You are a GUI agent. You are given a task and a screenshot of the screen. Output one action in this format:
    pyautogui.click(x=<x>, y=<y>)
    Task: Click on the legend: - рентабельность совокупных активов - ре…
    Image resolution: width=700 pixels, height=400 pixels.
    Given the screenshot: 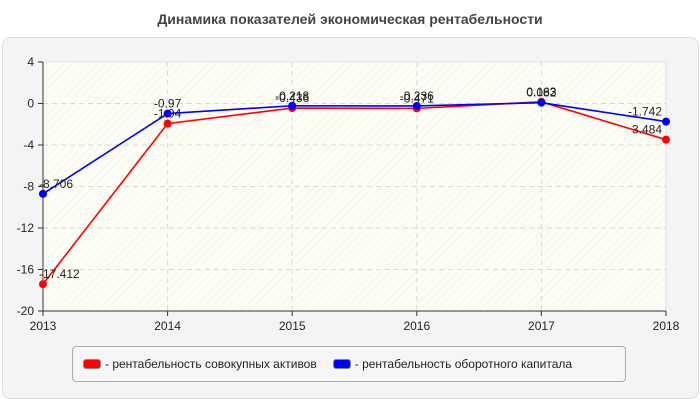 What is the action you would take?
    pyautogui.click(x=349, y=364)
    